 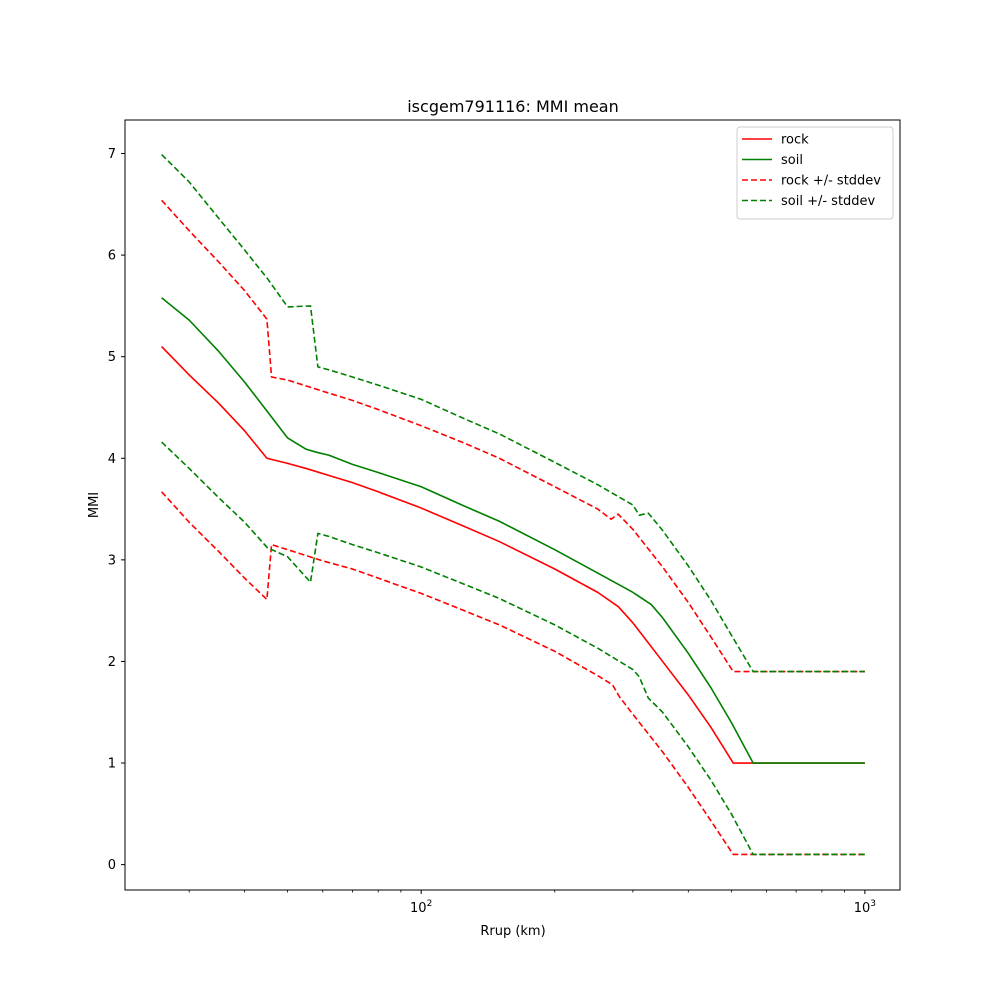 I want to click on legend-label-0: rock, so click(x=795, y=140).